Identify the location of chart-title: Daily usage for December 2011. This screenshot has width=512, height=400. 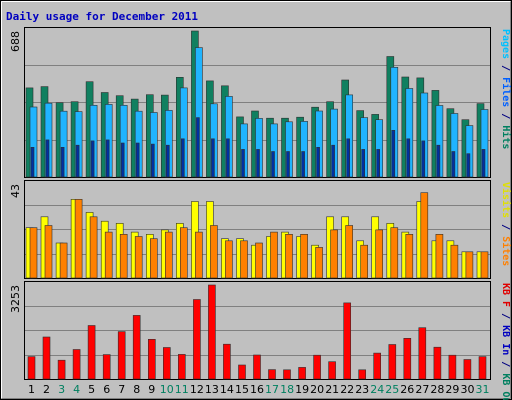
(102, 16).